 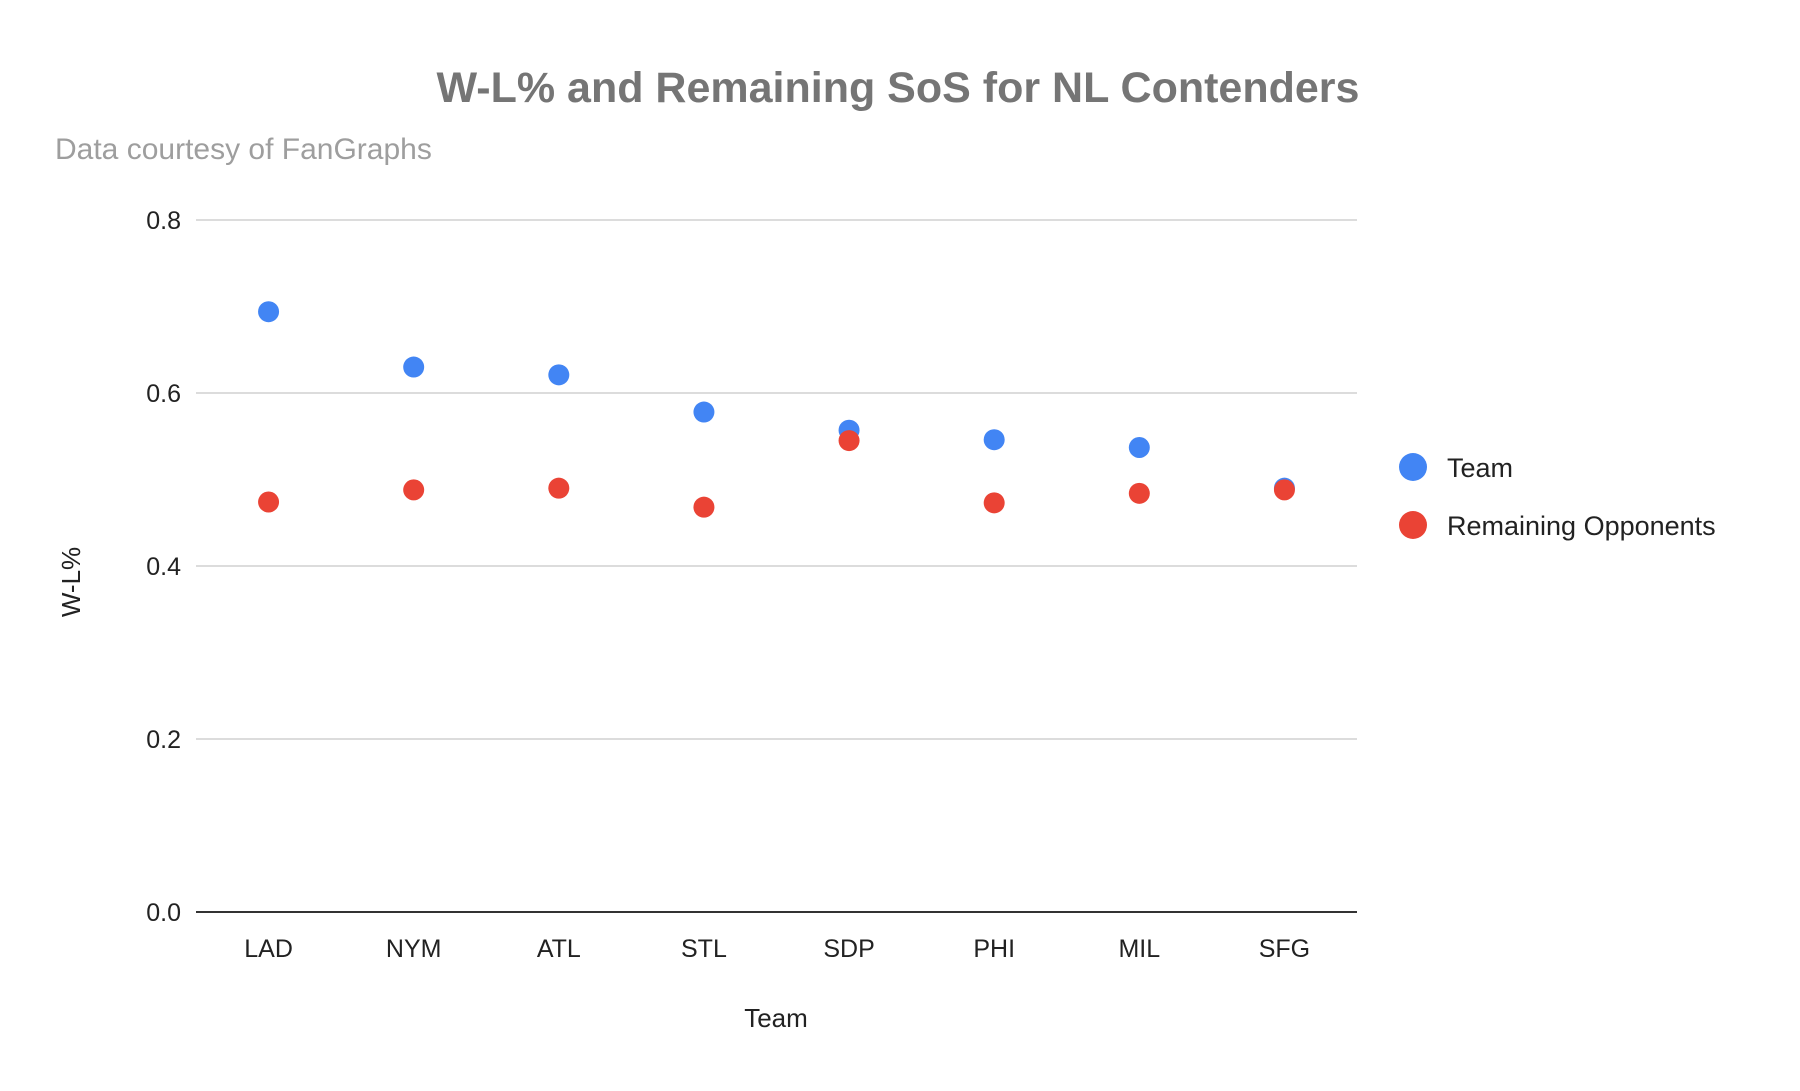 What do you see at coordinates (163, 394) in the screenshot?
I see `y-tick-label: 0.6` at bounding box center [163, 394].